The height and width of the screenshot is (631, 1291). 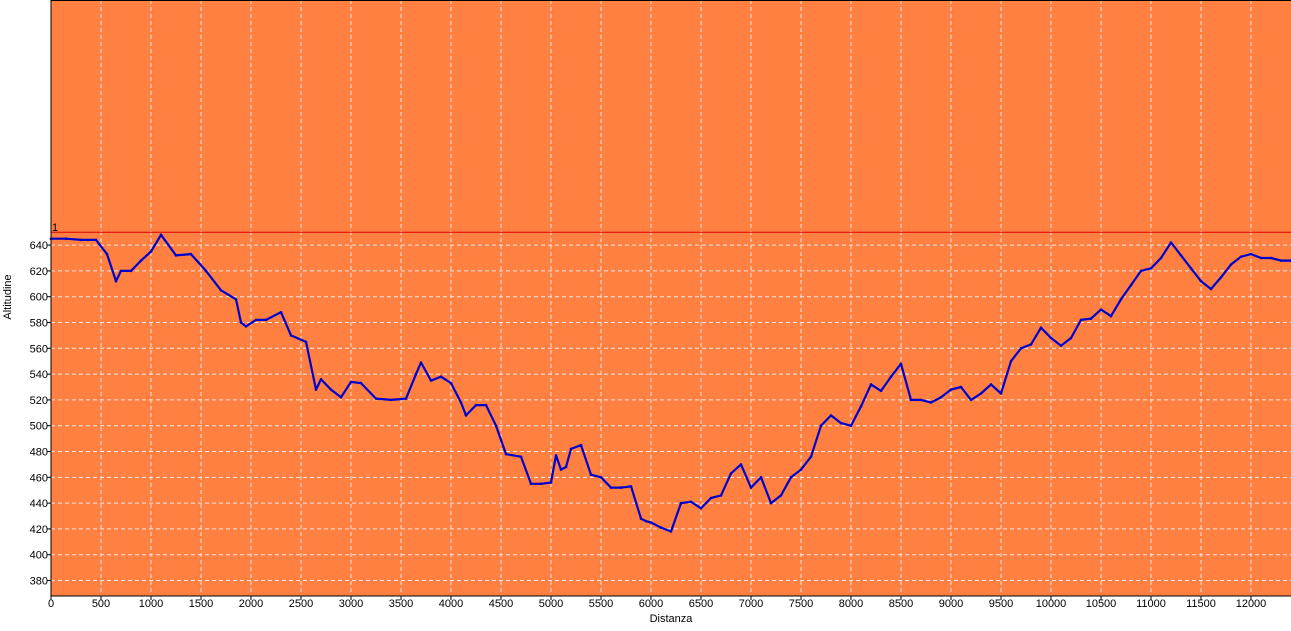 What do you see at coordinates (201, 604) in the screenshot?
I see `x-tick-label: 1500` at bounding box center [201, 604].